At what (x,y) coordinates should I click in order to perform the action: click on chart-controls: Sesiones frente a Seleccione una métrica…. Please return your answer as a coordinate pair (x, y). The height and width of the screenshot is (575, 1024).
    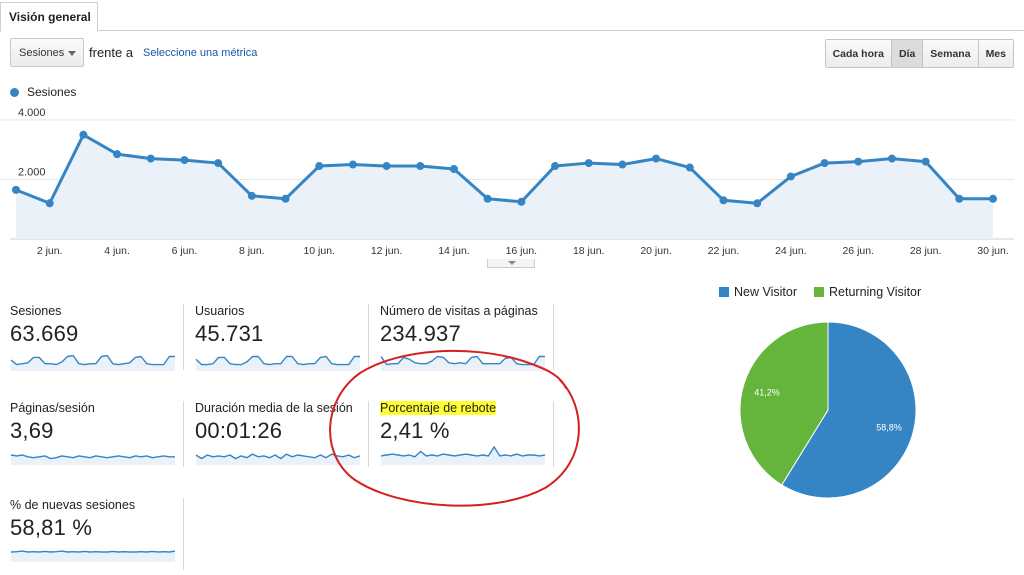
    Looking at the image, I should click on (512, 53).